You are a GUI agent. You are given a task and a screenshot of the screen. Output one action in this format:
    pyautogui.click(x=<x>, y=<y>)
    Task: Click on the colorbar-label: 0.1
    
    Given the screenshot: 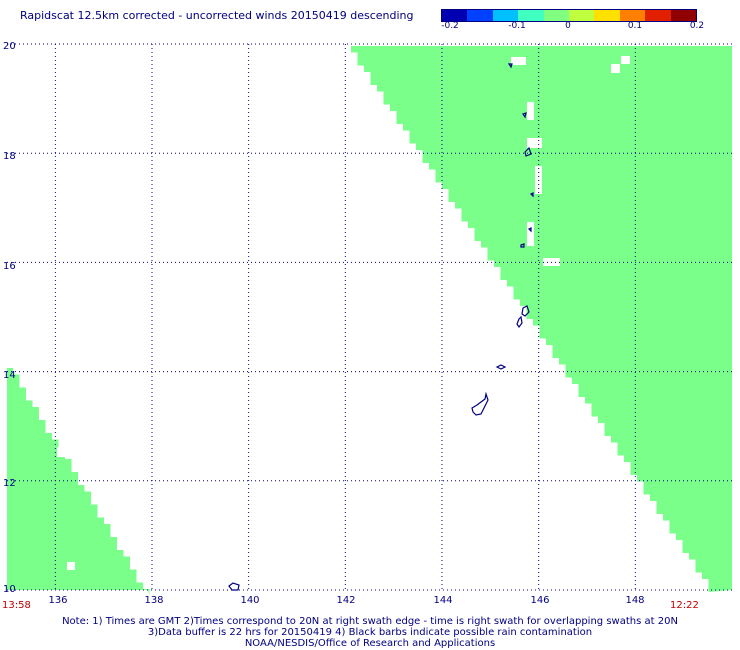 What is the action you would take?
    pyautogui.click(x=635, y=26)
    